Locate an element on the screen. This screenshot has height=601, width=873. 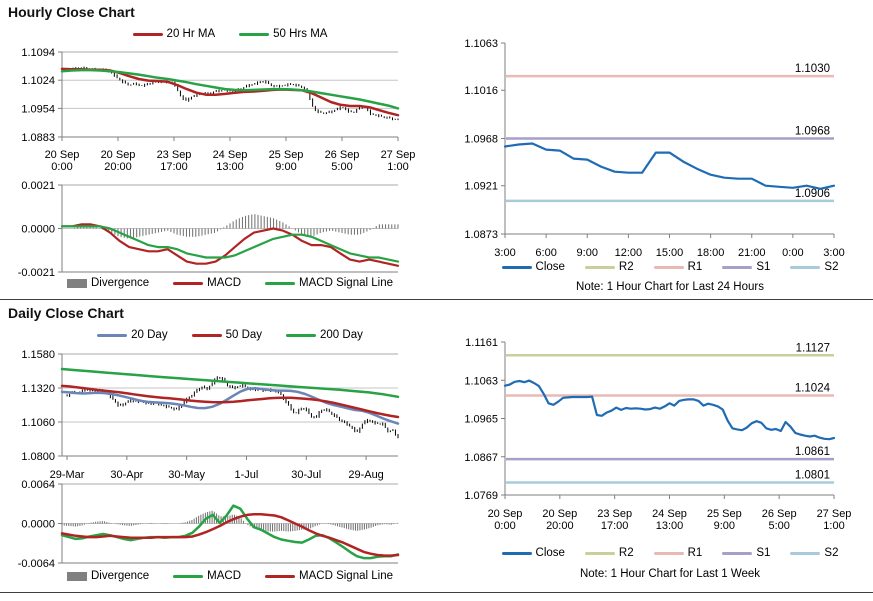
svg-text: 1.1127 is located at coordinates (813, 348).